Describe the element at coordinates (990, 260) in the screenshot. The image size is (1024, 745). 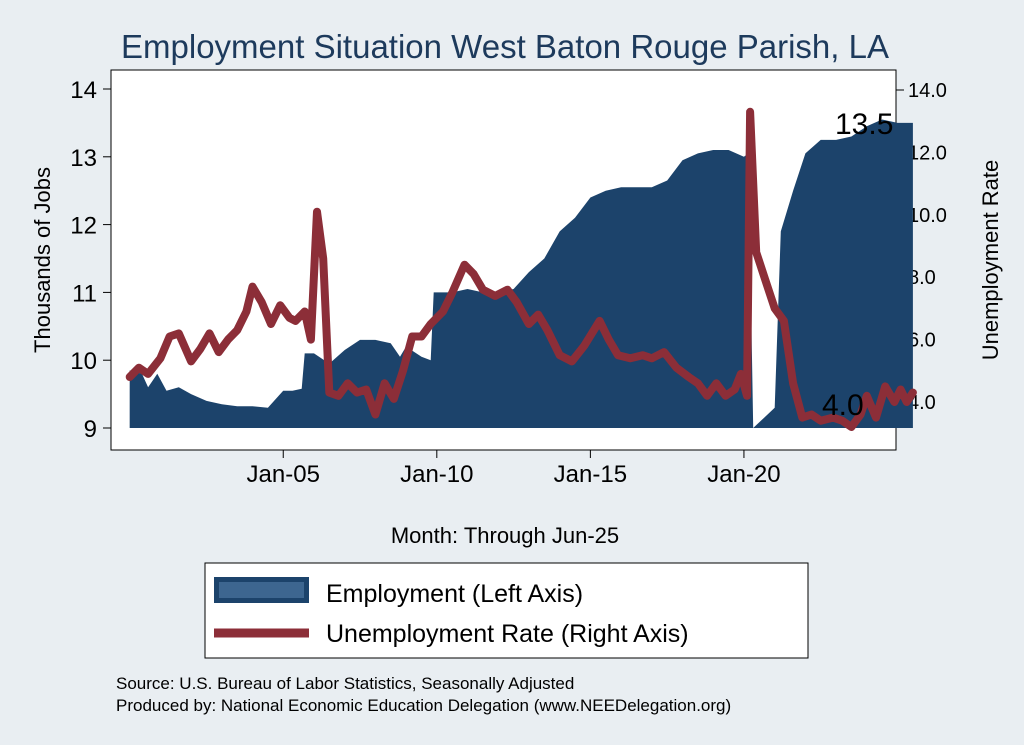
I see `y-axis-label-right: Unemployment Rate` at that location.